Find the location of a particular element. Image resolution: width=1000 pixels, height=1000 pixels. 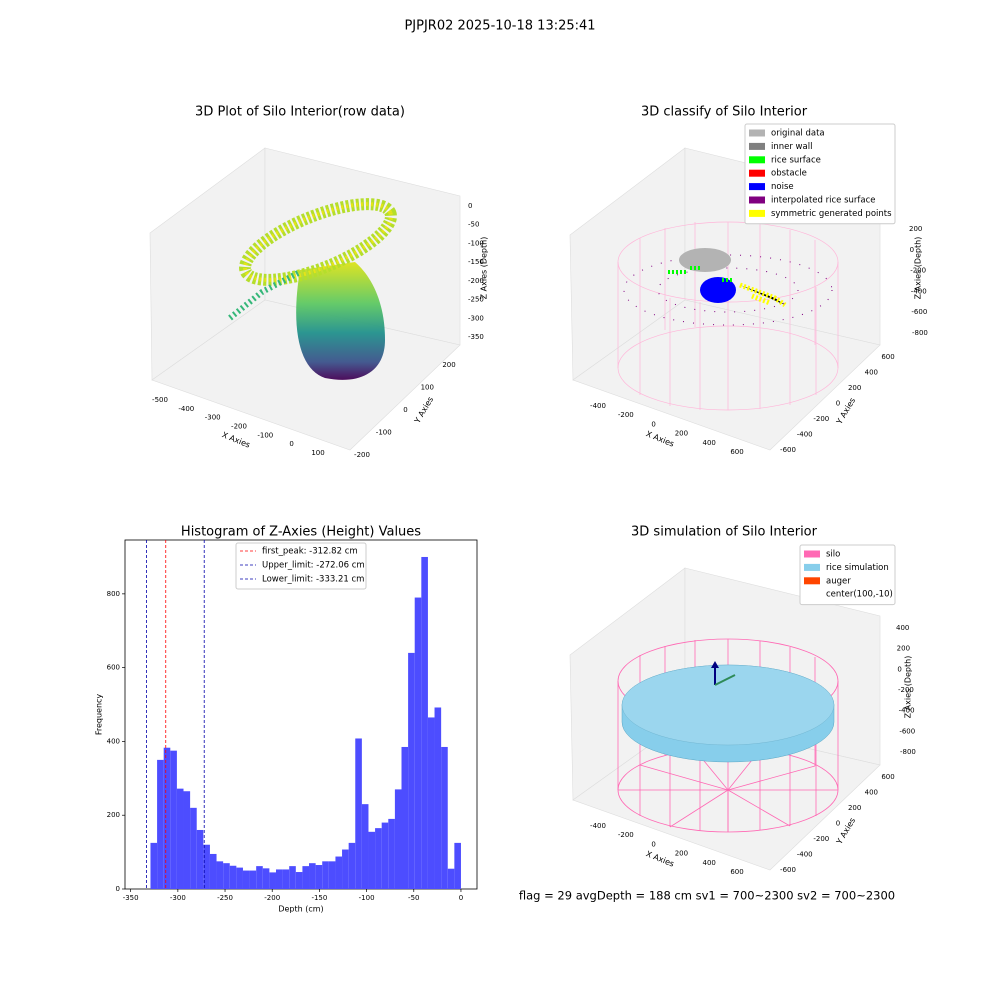

x-axis-label: Depth (cm) is located at coordinates (300, 909).